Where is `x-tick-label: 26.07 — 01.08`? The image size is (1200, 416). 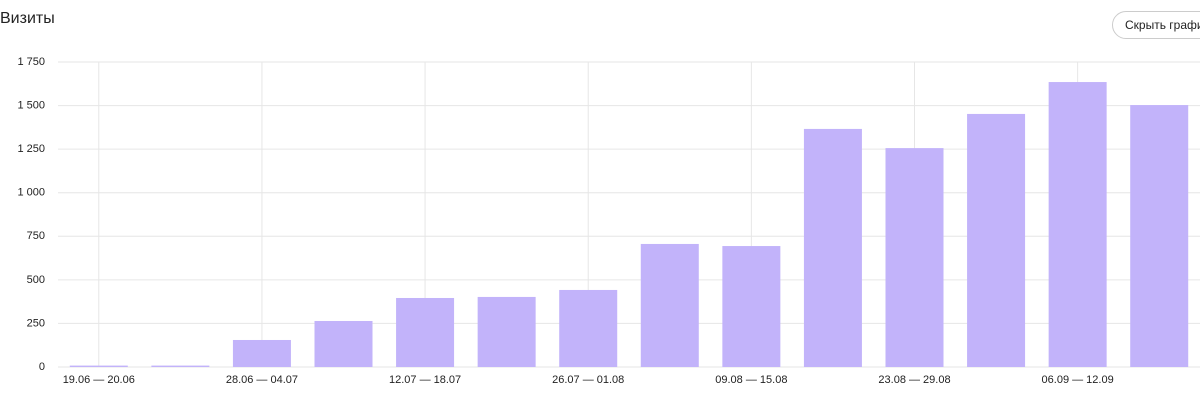
x-tick-label: 26.07 — 01.08 is located at coordinates (588, 380).